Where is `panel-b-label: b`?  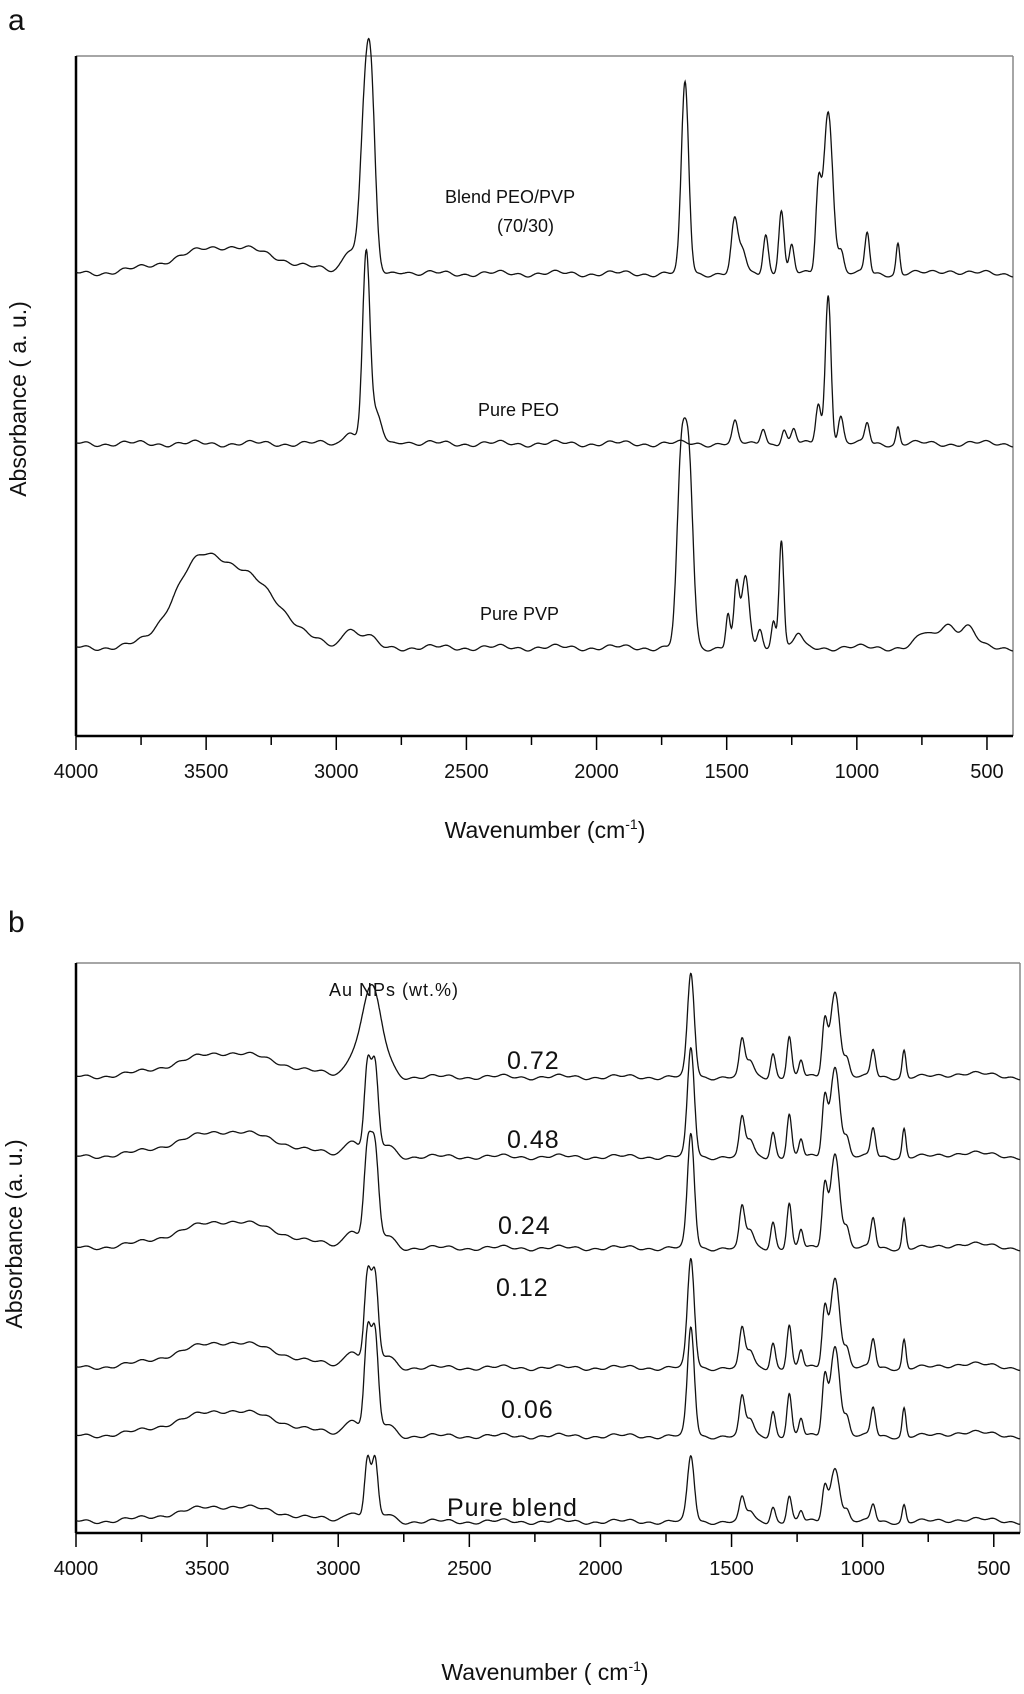
panel-b-label: b is located at coordinates (16, 922).